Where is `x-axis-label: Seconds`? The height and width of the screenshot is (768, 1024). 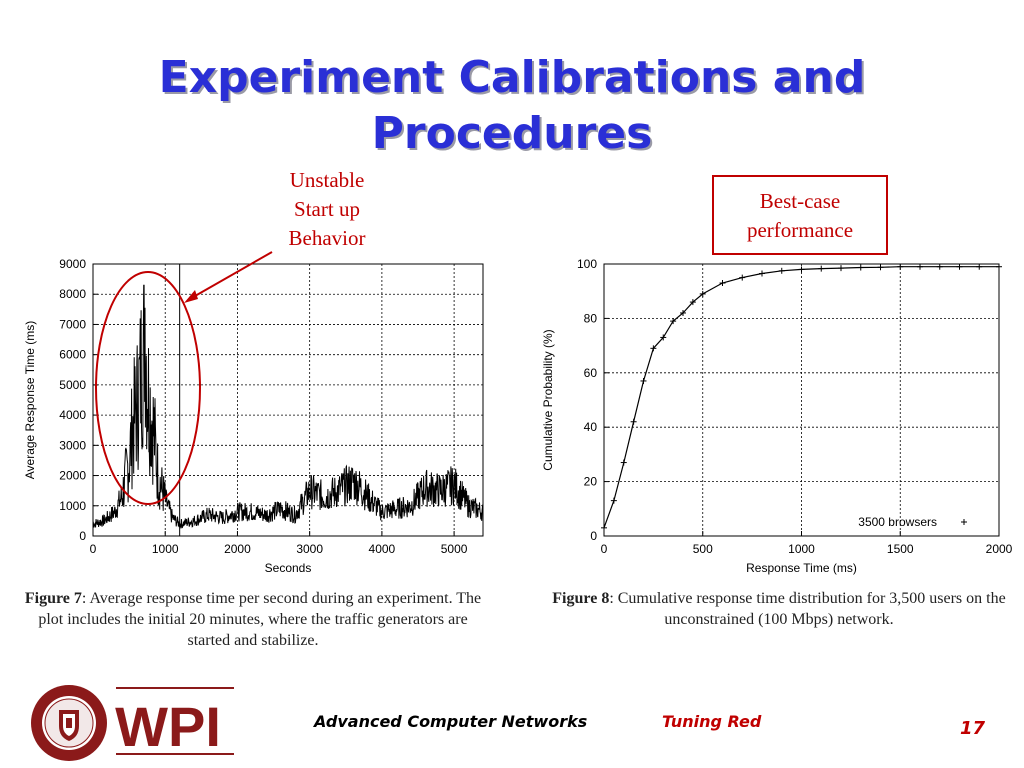 x-axis-label: Seconds is located at coordinates (288, 568).